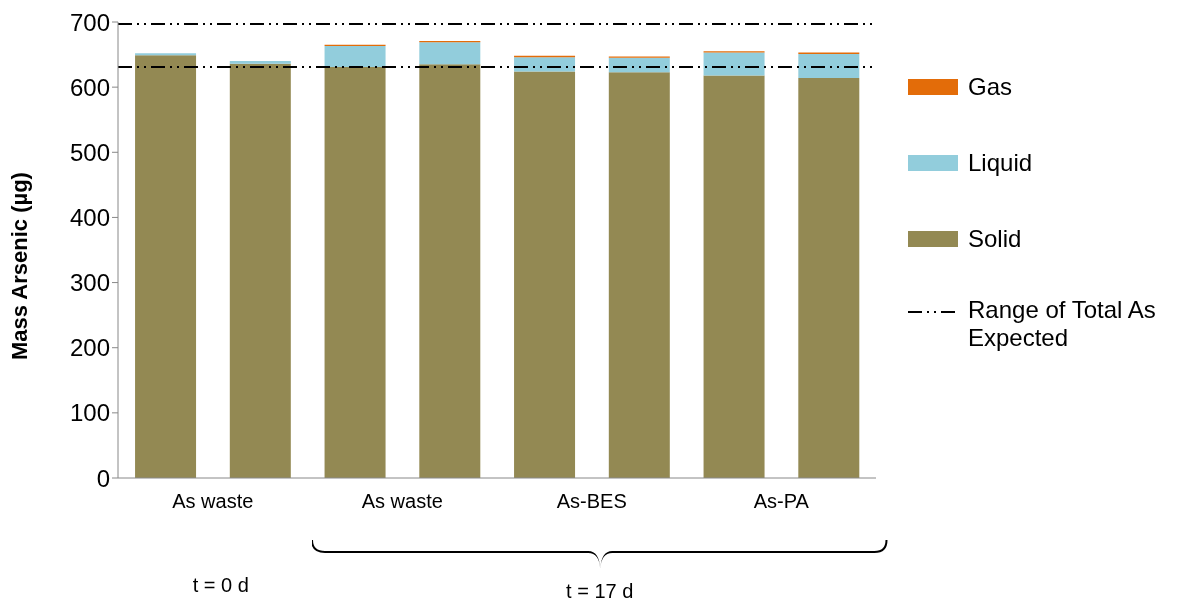 Image resolution: width=1199 pixels, height=608 pixels. What do you see at coordinates (781, 501) in the screenshot?
I see `x-tick-label: As-PA` at bounding box center [781, 501].